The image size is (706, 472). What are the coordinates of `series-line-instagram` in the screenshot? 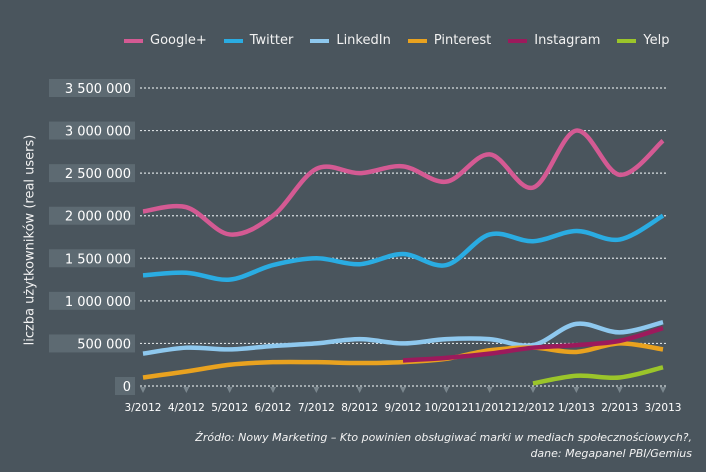 It's located at (533, 344).